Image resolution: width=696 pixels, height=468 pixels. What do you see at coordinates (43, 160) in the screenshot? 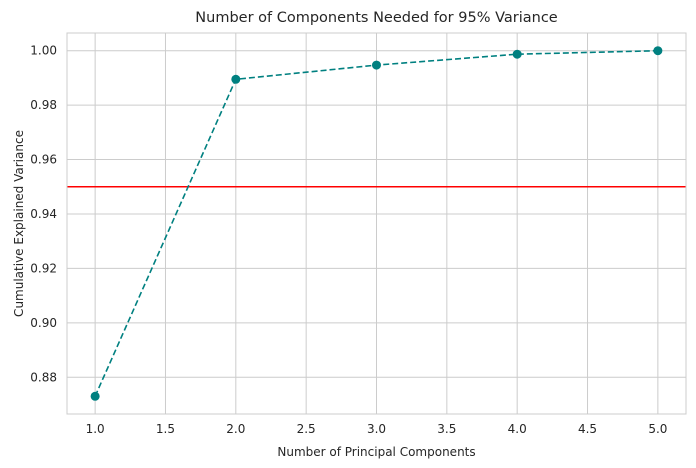
I see `y-tick-label: 0.96` at bounding box center [43, 160].